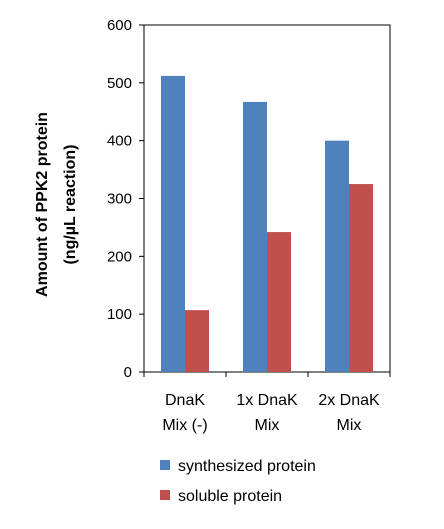 Image resolution: width=444 pixels, height=529 pixels. I want to click on y-tick-label: 0, so click(128, 372).